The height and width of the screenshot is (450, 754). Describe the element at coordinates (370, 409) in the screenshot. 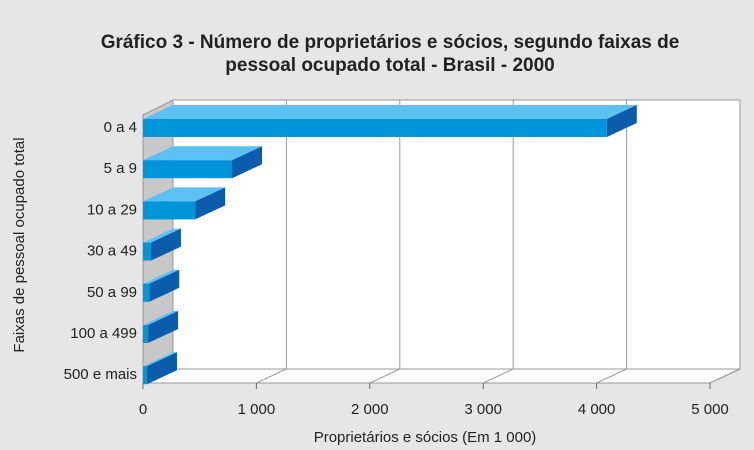

I see `x-tick-label: 2 000` at that location.